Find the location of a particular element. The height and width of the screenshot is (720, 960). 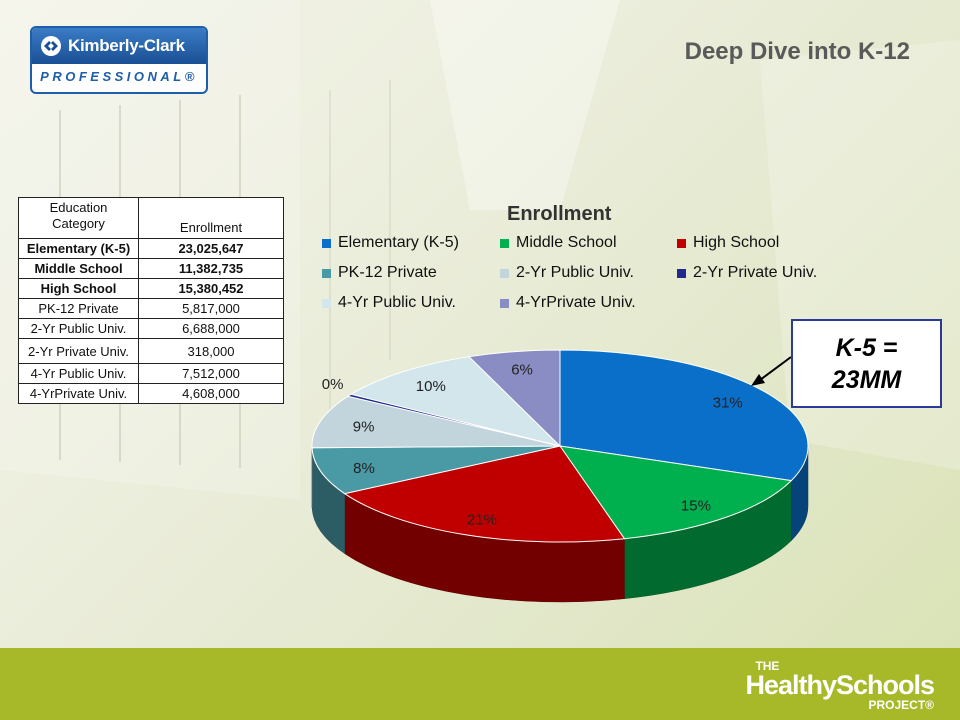

table-row: 4-YrPrivate Univ. 4,608,000 is located at coordinates (151, 393).